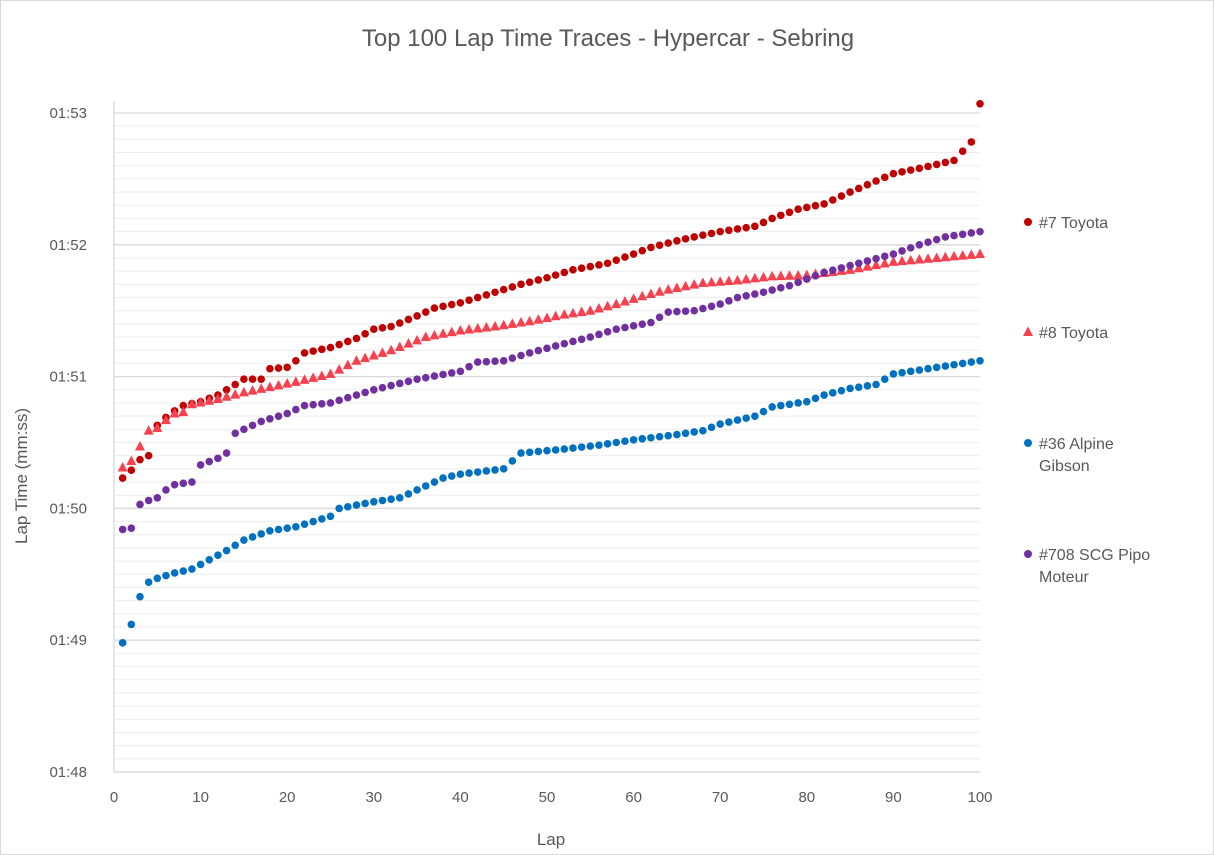 The height and width of the screenshot is (855, 1214). I want to click on x-axis-label: Lap, so click(551, 839).